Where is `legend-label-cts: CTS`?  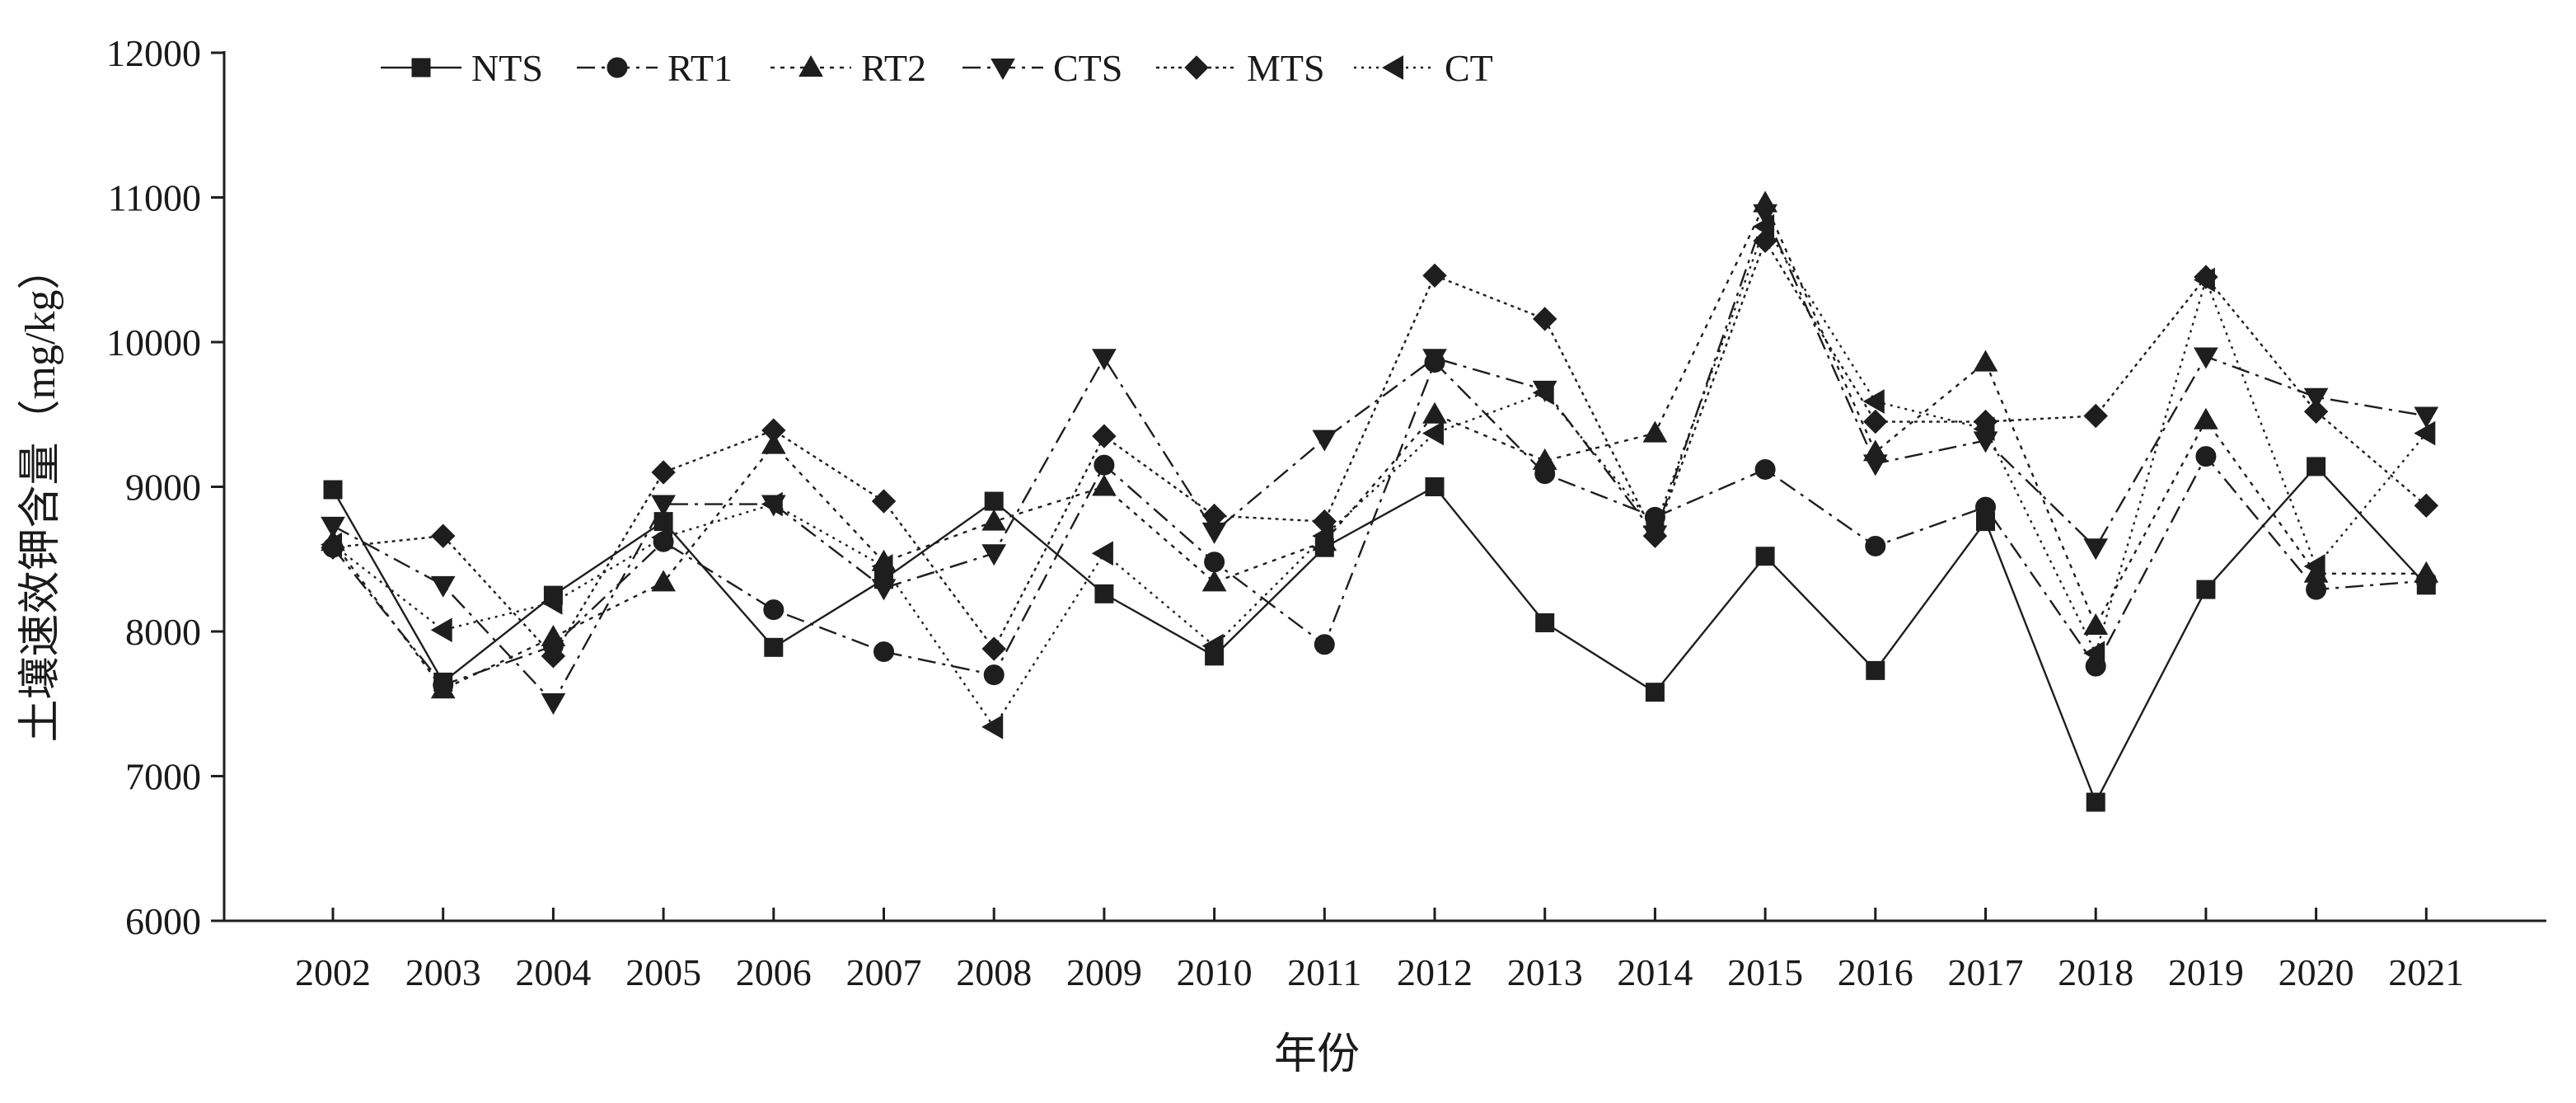 legend-label-cts: CTS is located at coordinates (1087, 68).